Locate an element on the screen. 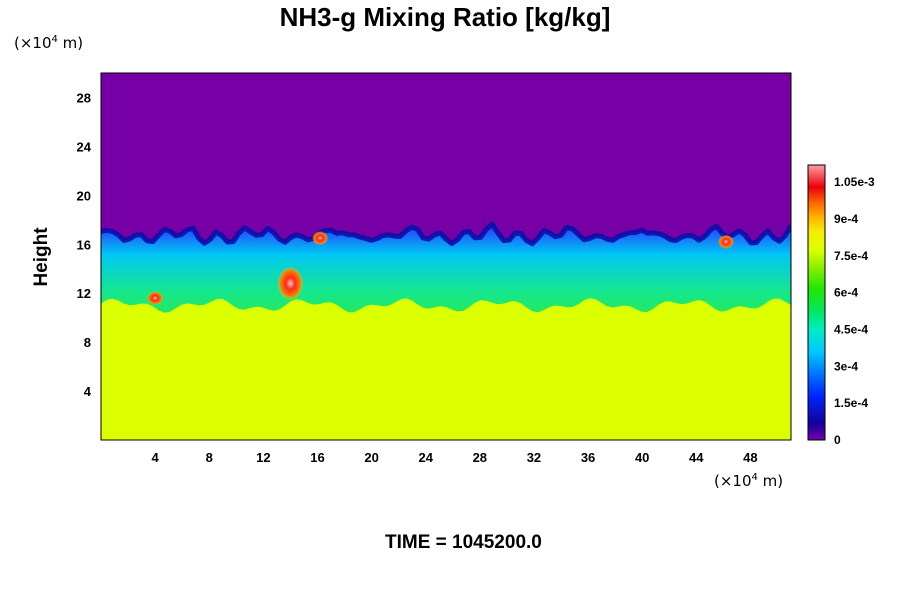  time-label: TIME = 1045200.0 is located at coordinates (463, 542).